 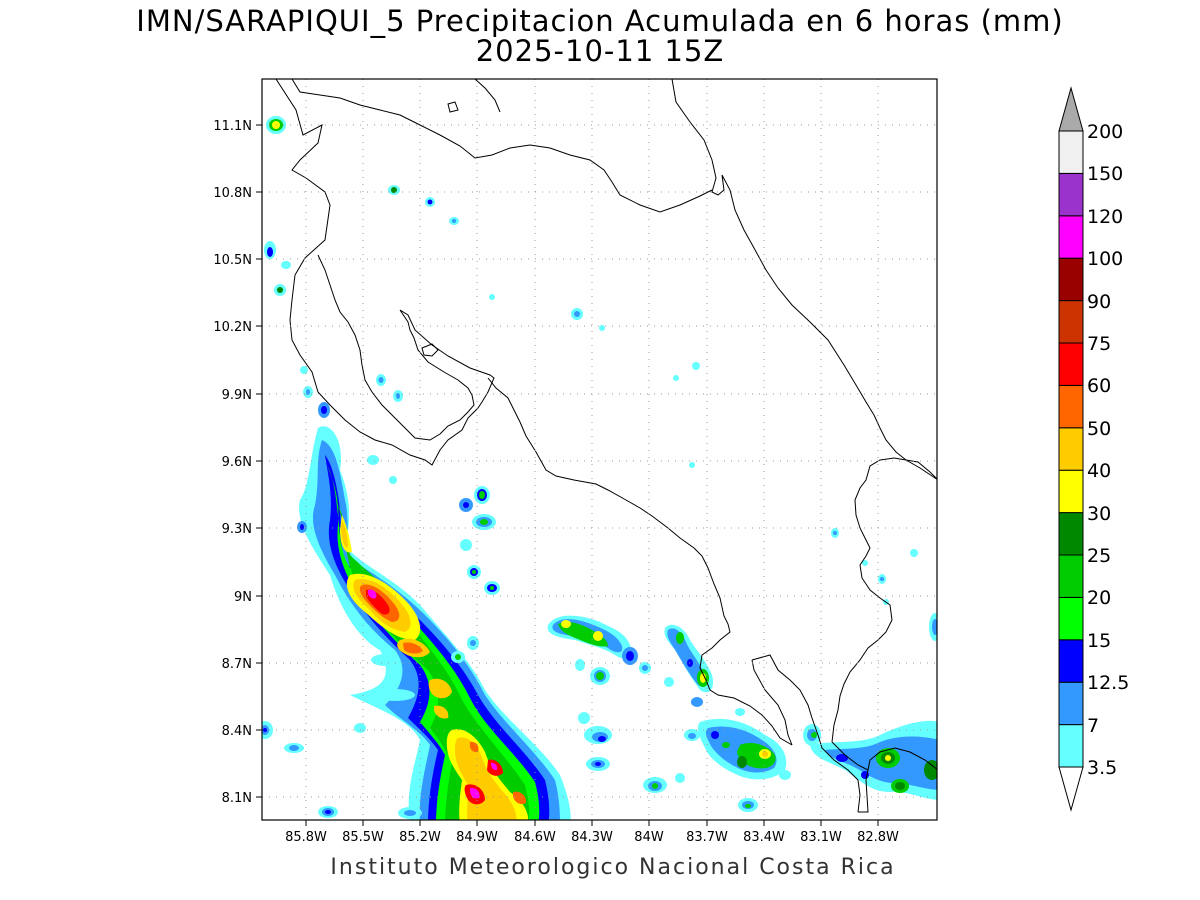 What do you see at coordinates (707, 837) in the screenshot?
I see `x-tick-label: 83.7W` at bounding box center [707, 837].